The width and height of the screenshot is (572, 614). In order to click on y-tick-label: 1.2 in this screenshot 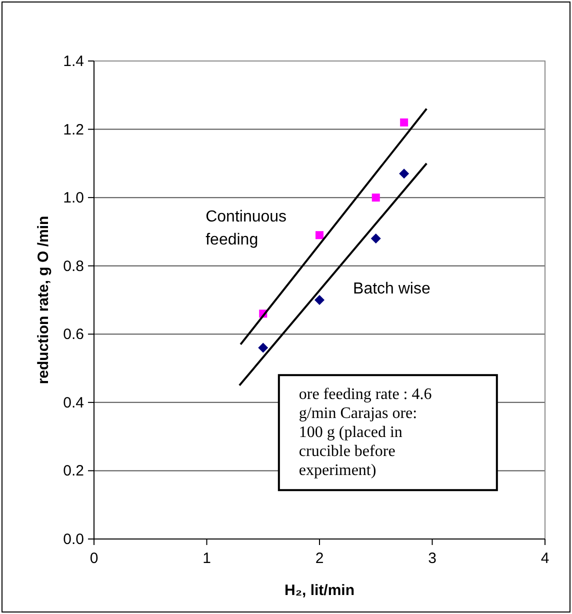, I will do `click(73, 129)`.